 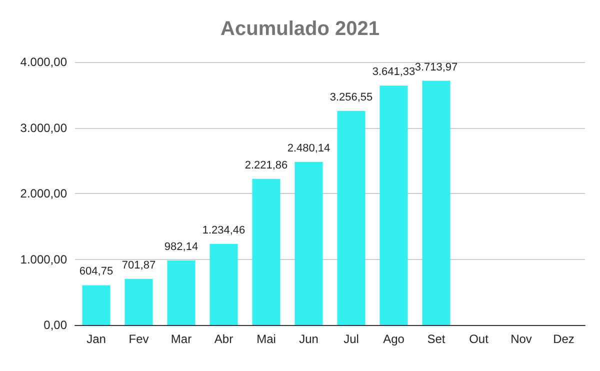 I want to click on x-tick-label: Abr, so click(x=224, y=339).